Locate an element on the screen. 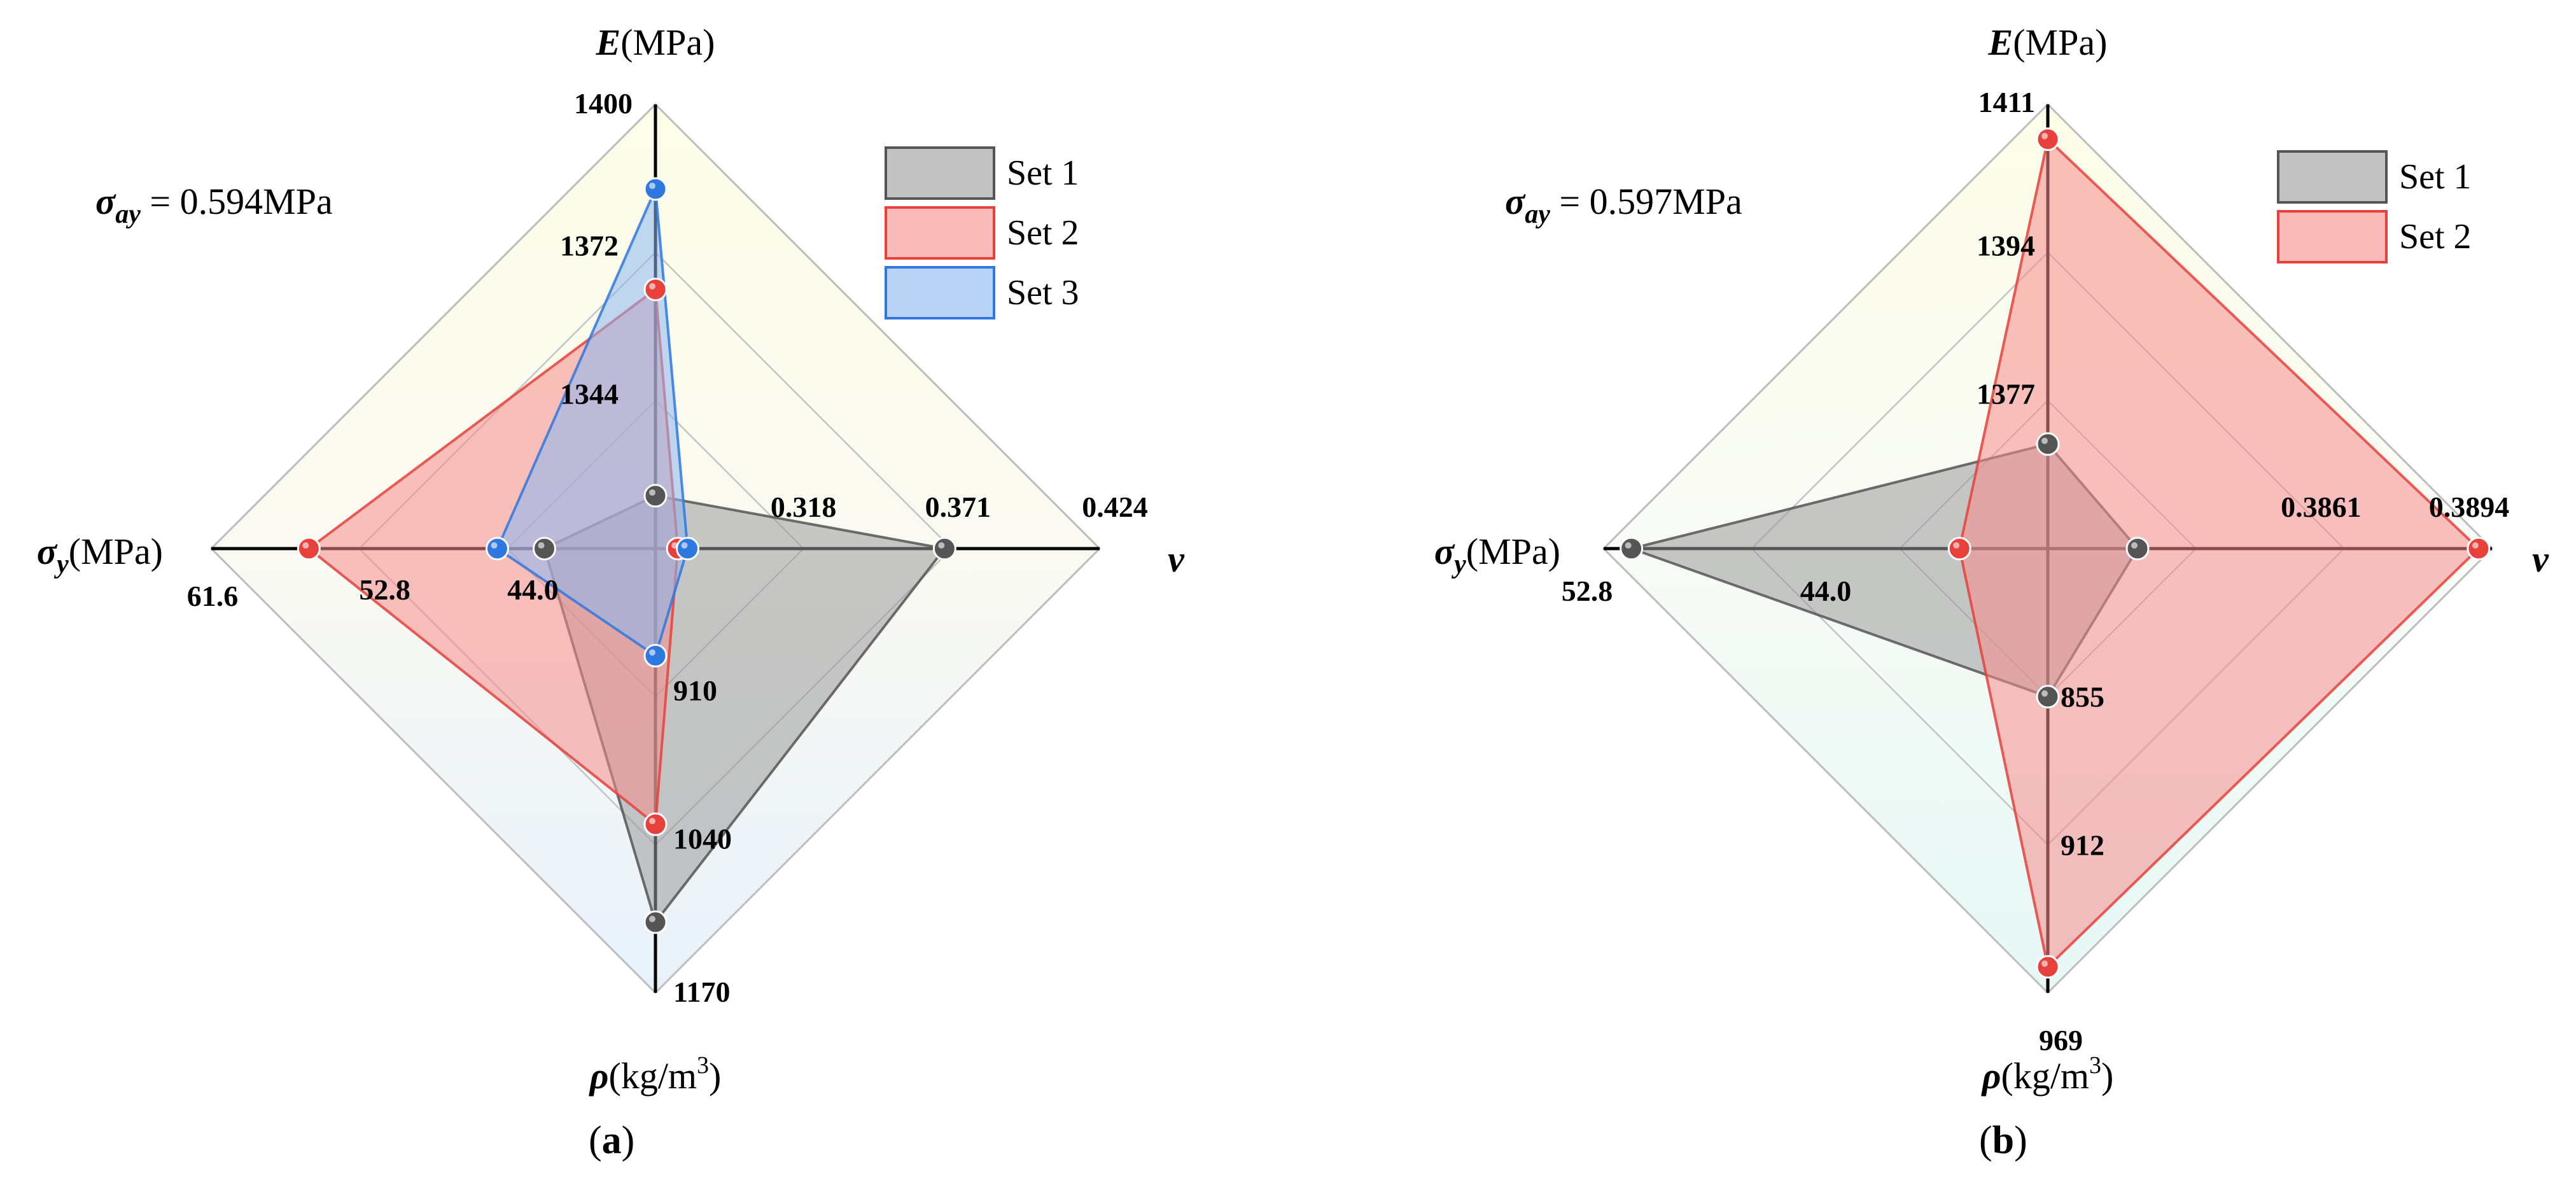 This screenshot has height=1185, width=2576. tick-label-v: 0.318 is located at coordinates (804, 507).